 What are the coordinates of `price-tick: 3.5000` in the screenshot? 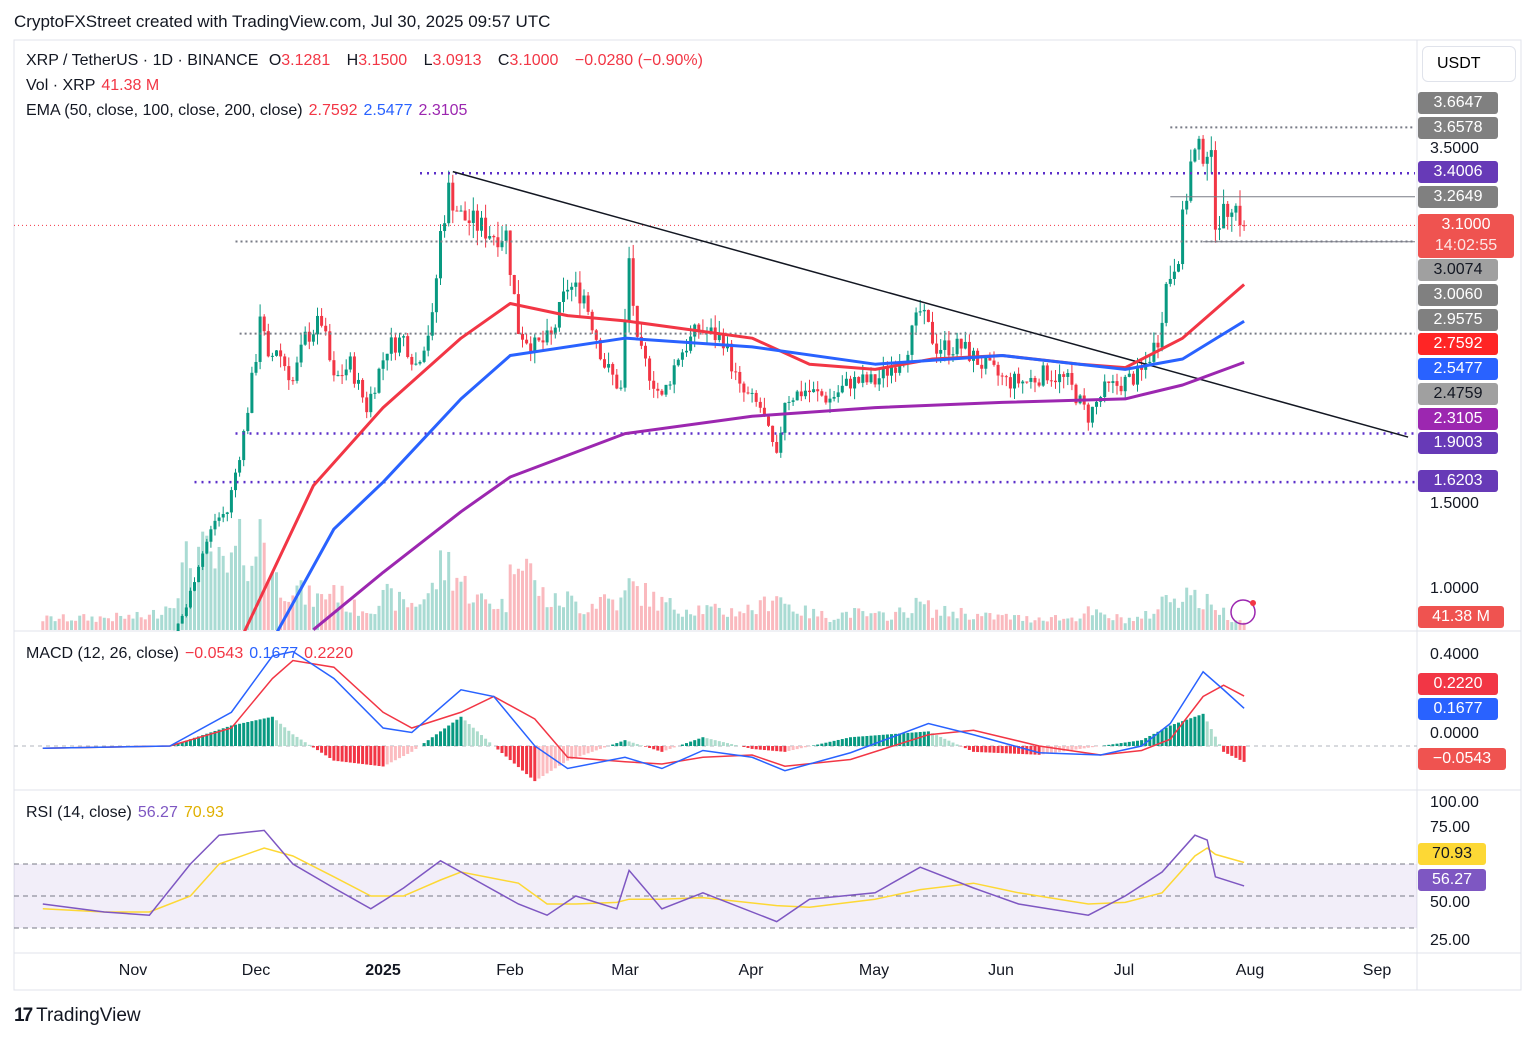 It's located at (1454, 148).